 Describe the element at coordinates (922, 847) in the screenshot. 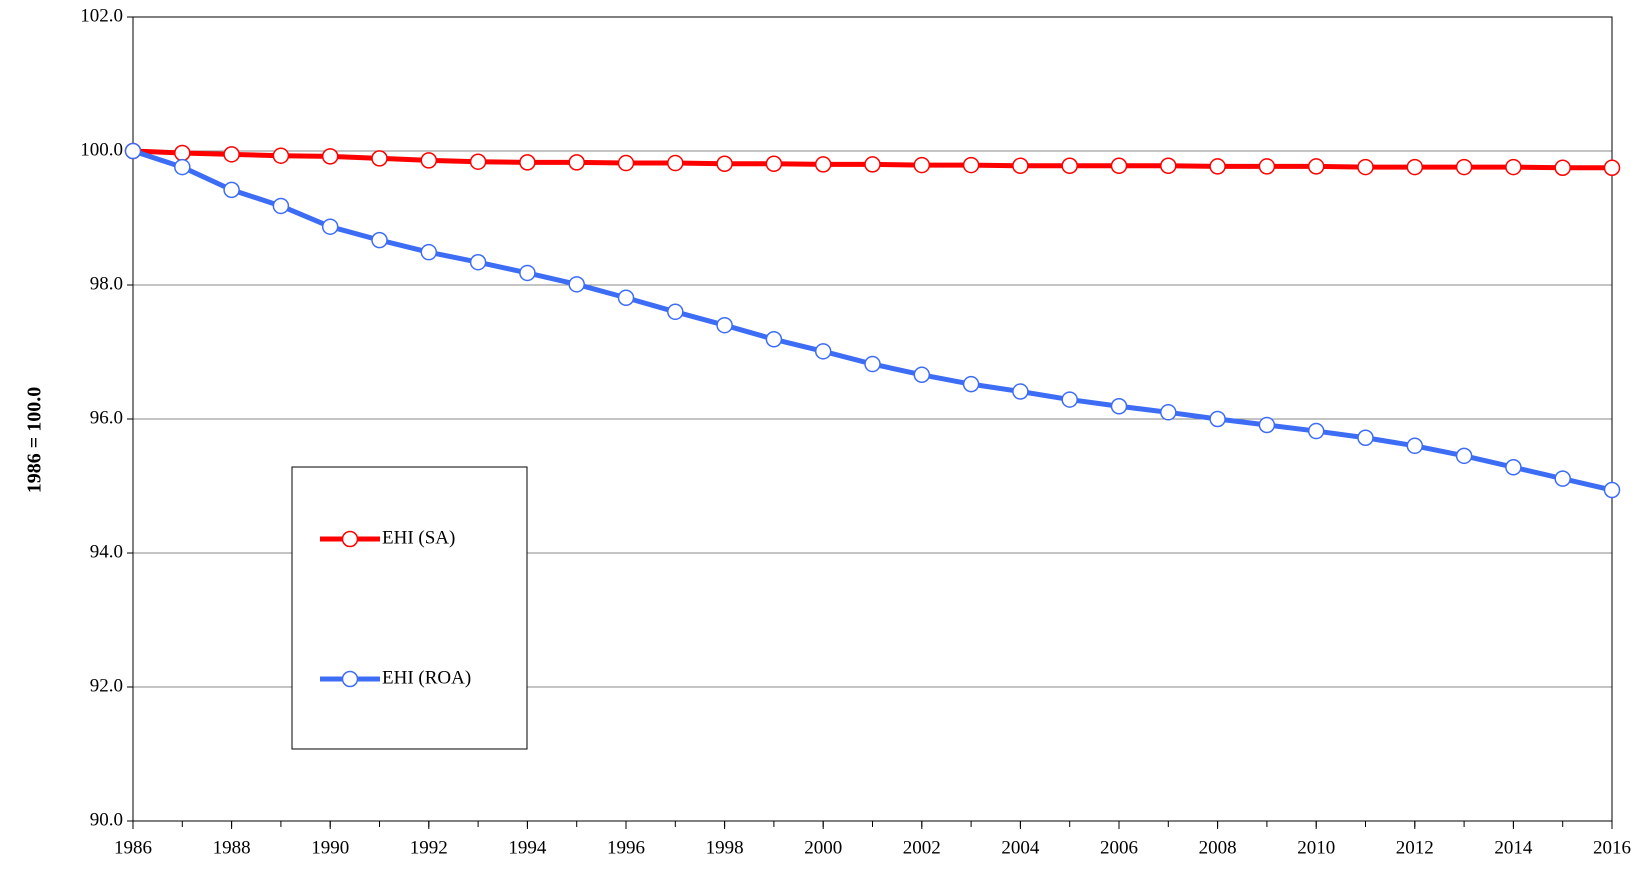

I see `x-tick-label: 2002` at that location.